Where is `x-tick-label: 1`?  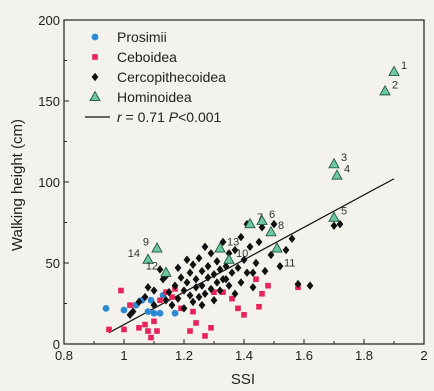 x-tick-label: 1 is located at coordinates (123, 355).